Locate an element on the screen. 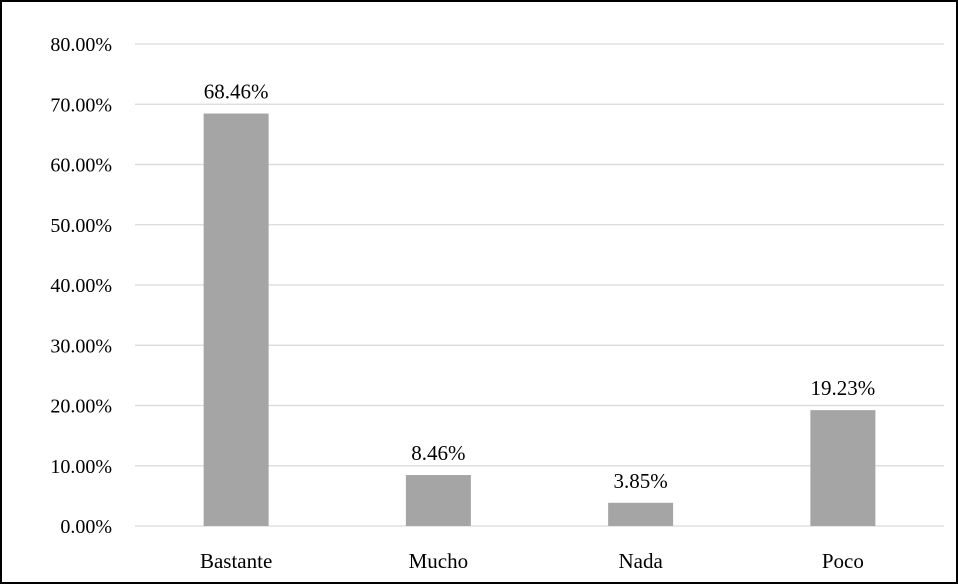  y-tick-label: 40.00% is located at coordinates (81, 286).